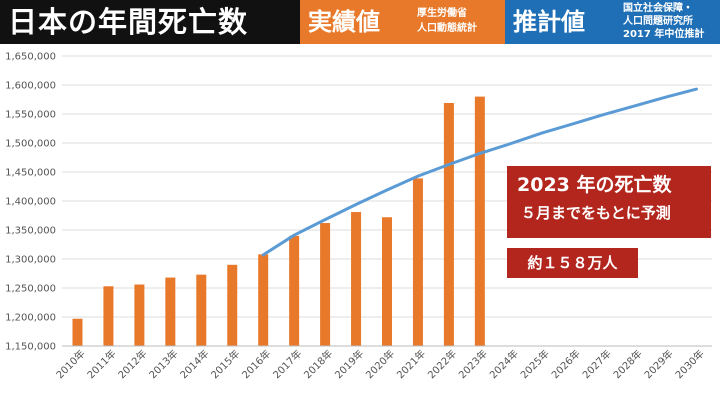 Image resolution: width=720 pixels, height=406 pixels. What do you see at coordinates (411, 364) in the screenshot?
I see `x-tick-label: 2021年` at bounding box center [411, 364].